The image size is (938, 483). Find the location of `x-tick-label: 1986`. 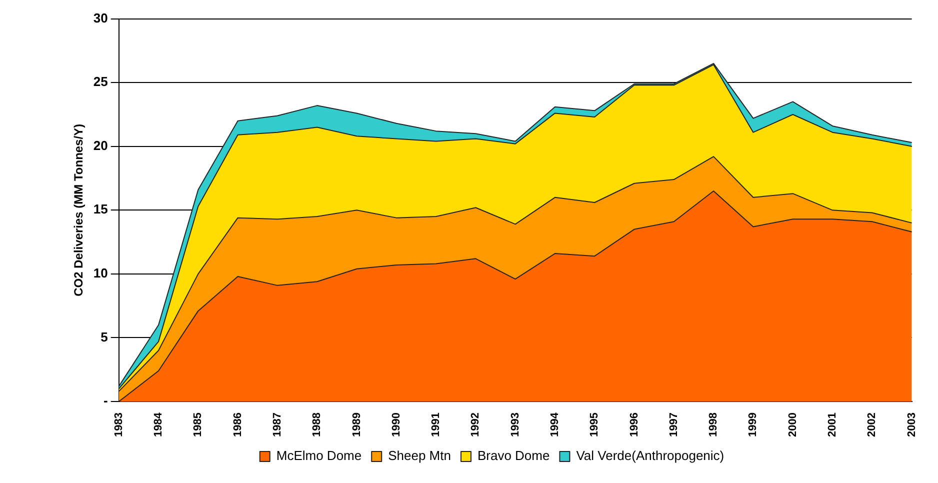

x-tick-label: 1986 is located at coordinates (238, 425).